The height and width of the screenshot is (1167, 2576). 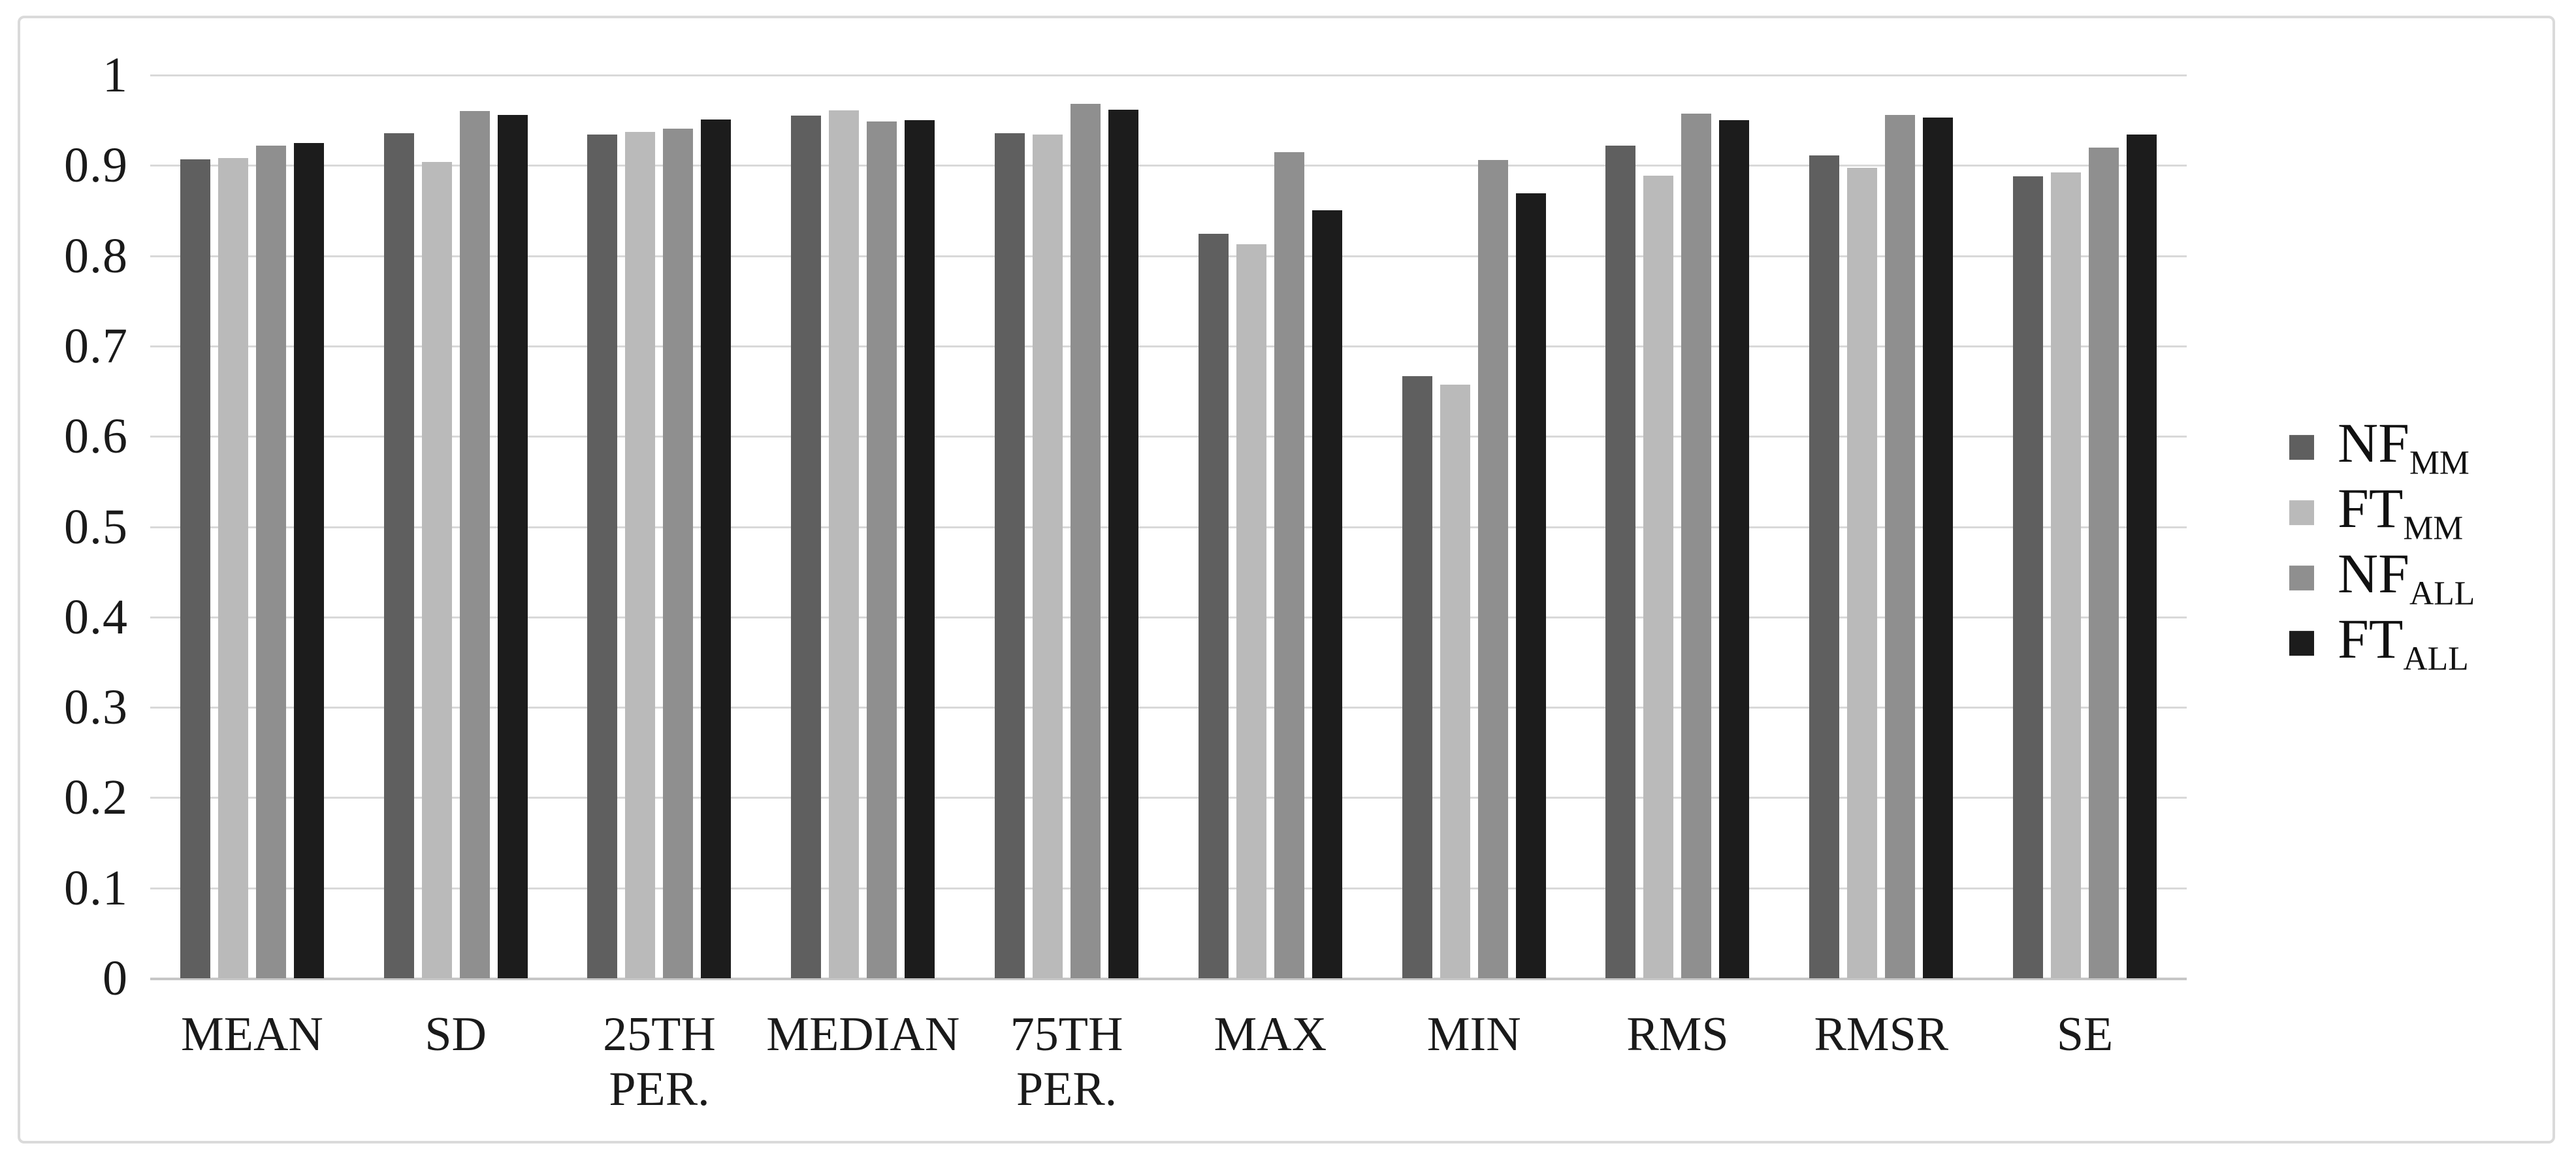 What do you see at coordinates (844, 544) in the screenshot?
I see `bar-ft-mm-median` at bounding box center [844, 544].